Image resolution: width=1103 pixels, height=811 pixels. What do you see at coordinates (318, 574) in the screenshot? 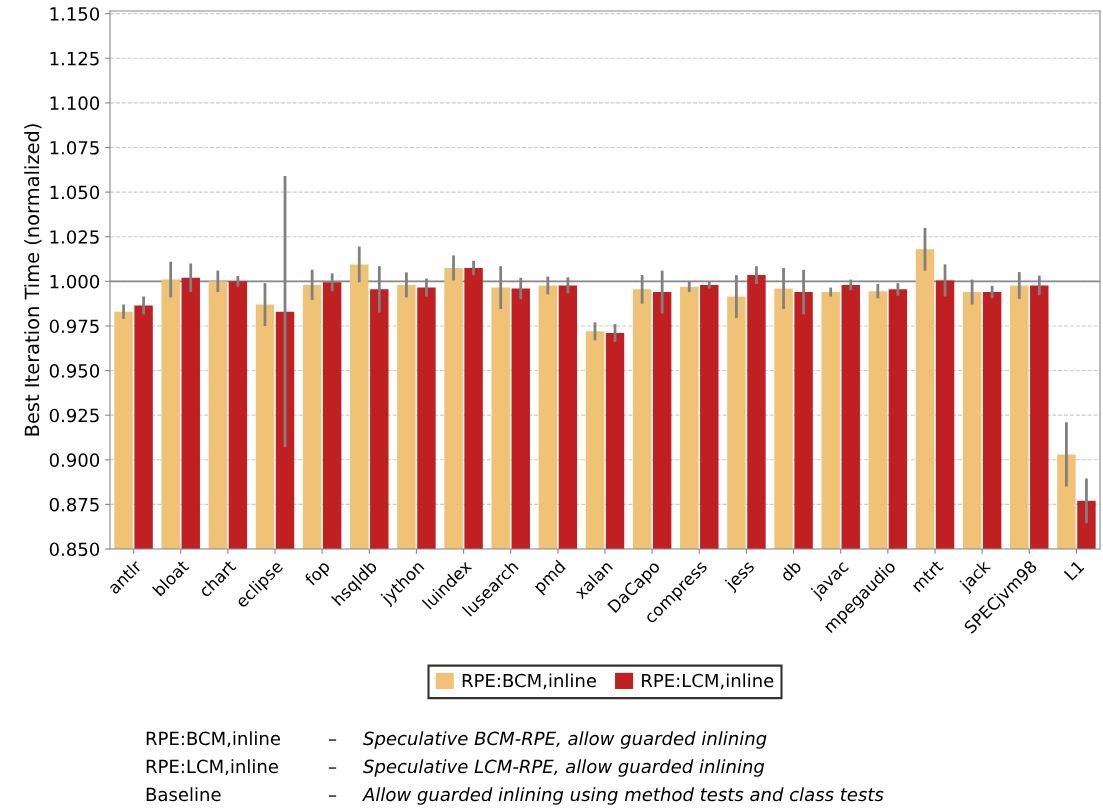
I see `x-tick-label: fop` at bounding box center [318, 574].